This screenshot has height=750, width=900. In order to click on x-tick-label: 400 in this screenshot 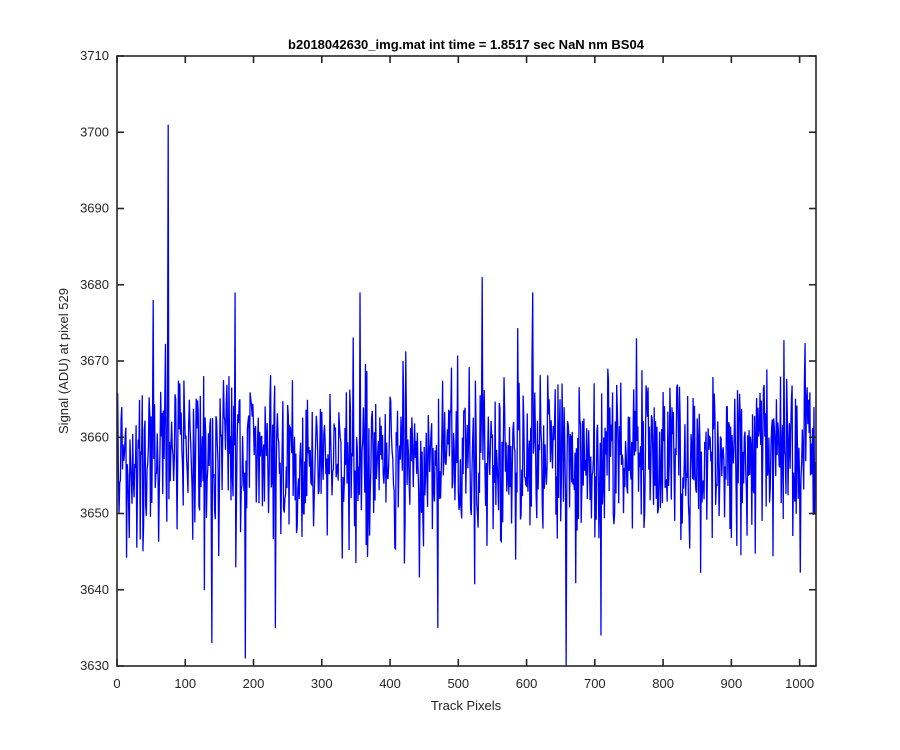, I will do `click(390, 683)`.